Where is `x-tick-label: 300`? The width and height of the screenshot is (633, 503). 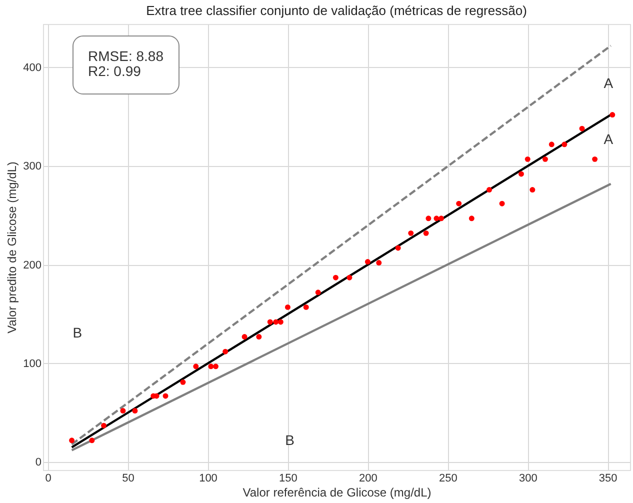 x-tick-label: 300 is located at coordinates (528, 478).